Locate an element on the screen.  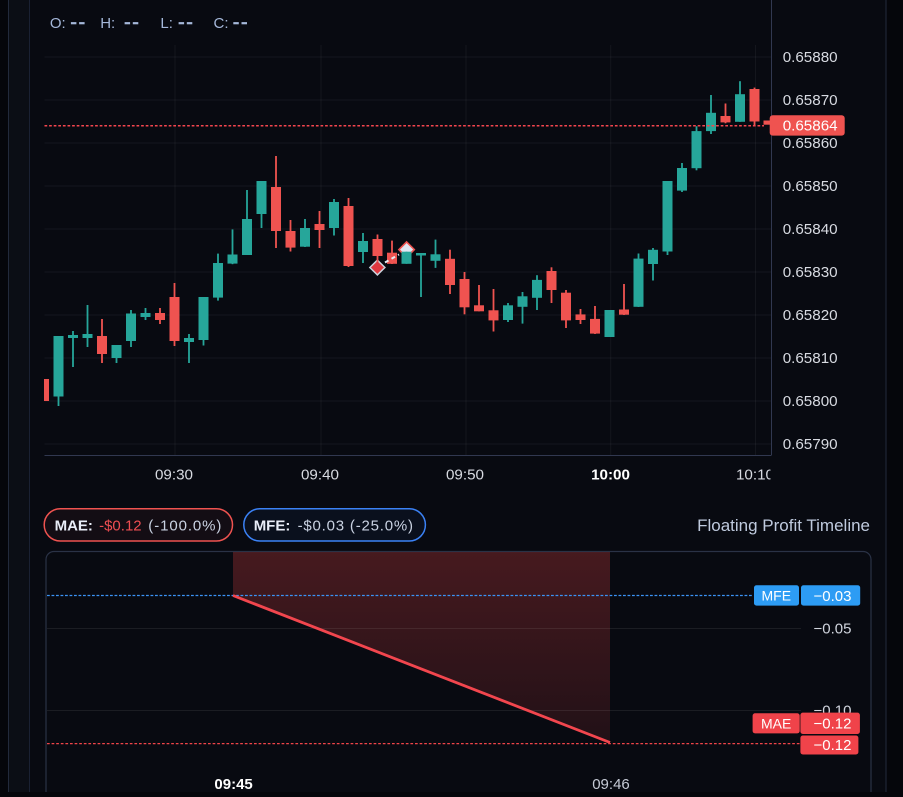
svg-text: −0.05 is located at coordinates (833, 629).